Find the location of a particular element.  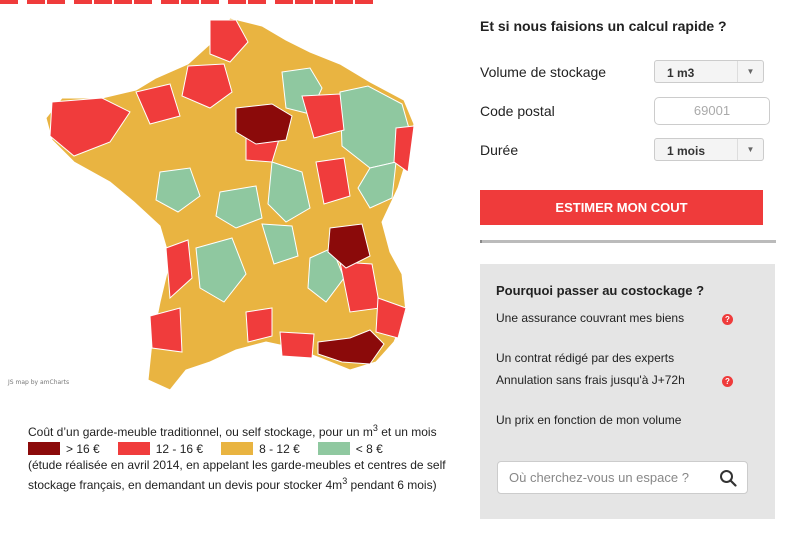

map-credit: JS map by amCharts is located at coordinates (39, 382).